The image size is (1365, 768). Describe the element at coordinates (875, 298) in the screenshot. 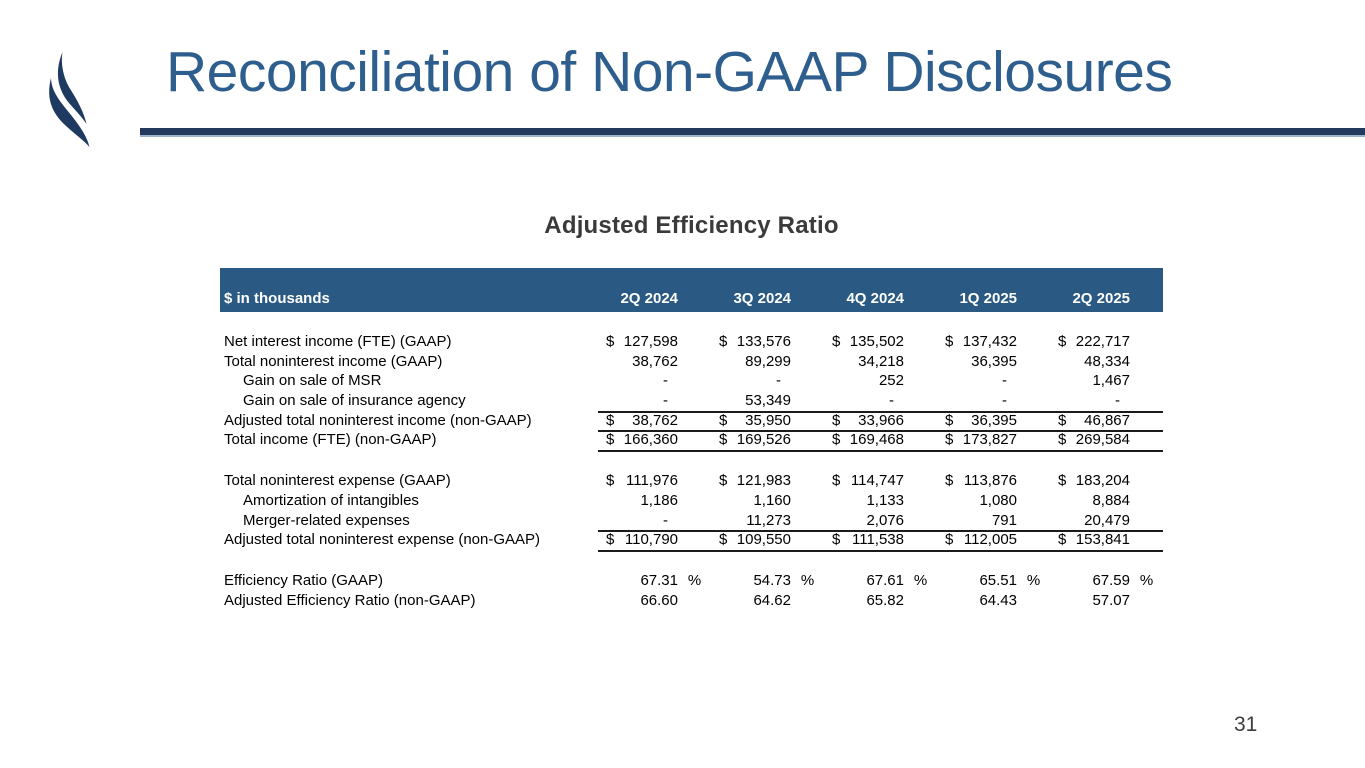

I see `column-header: 4Q 2024` at that location.